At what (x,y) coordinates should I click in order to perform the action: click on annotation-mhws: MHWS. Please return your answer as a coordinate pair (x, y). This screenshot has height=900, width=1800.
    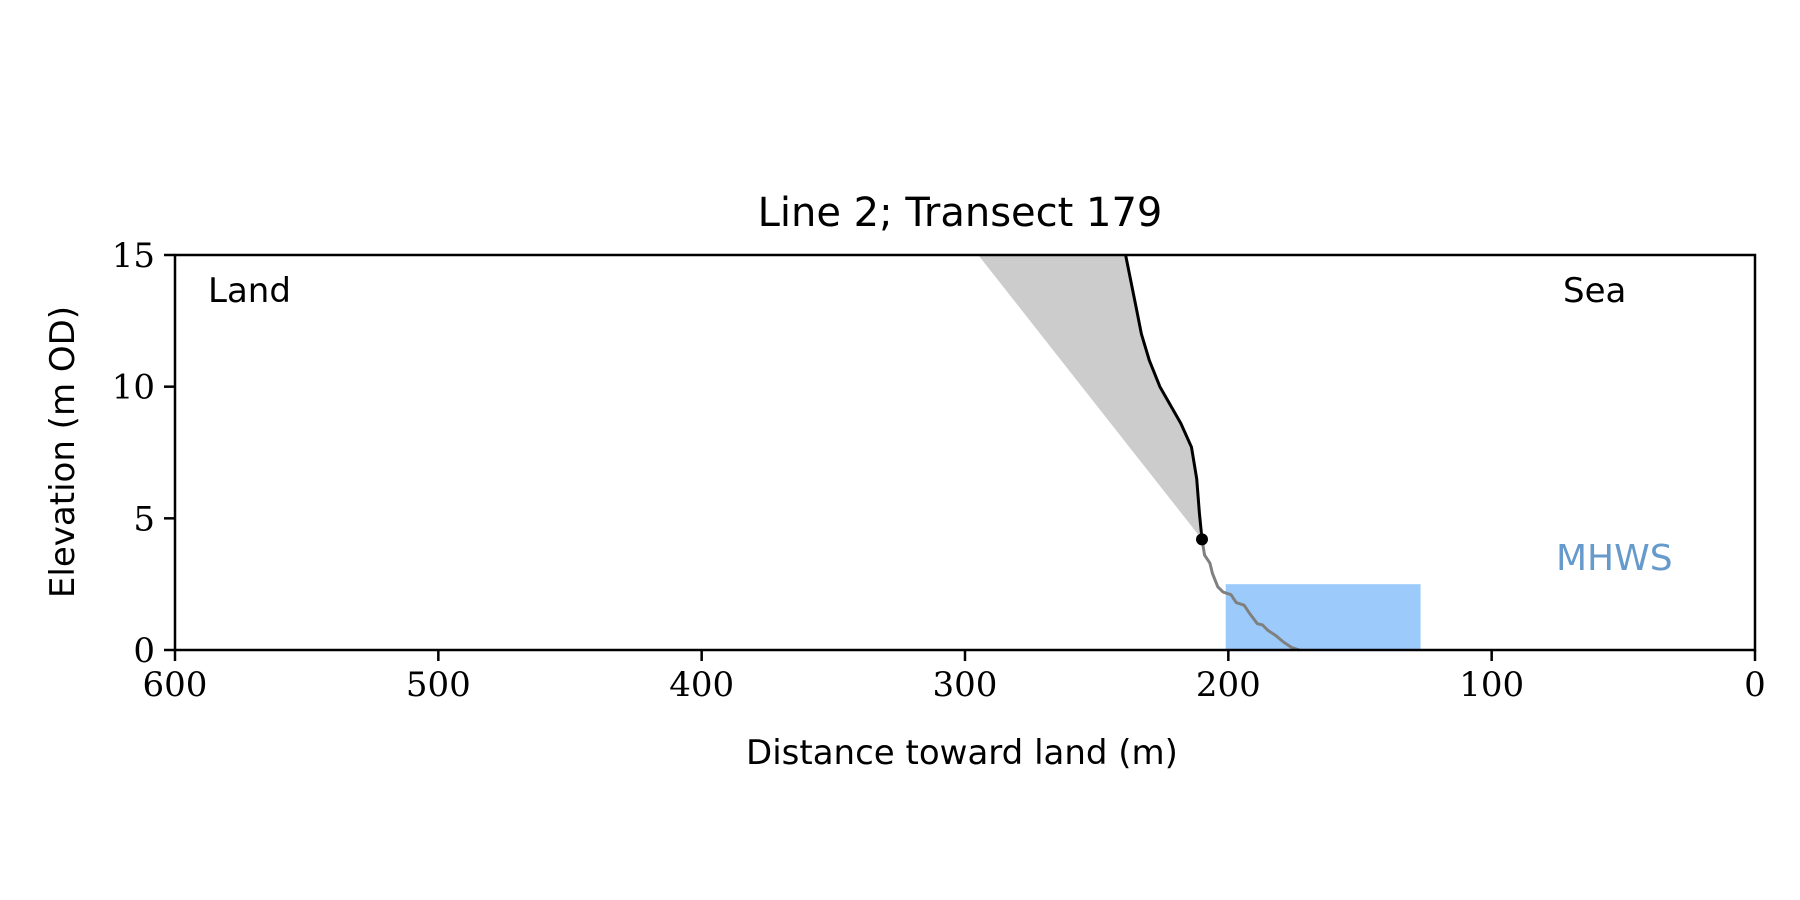
    Looking at the image, I should click on (1614, 558).